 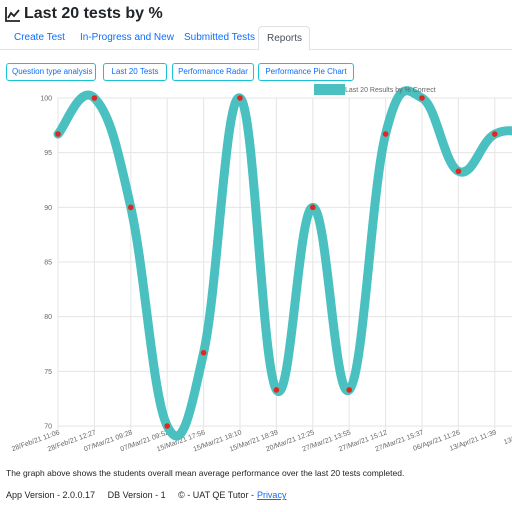 I want to click on tab-reports: Reports, so click(x=284, y=38).